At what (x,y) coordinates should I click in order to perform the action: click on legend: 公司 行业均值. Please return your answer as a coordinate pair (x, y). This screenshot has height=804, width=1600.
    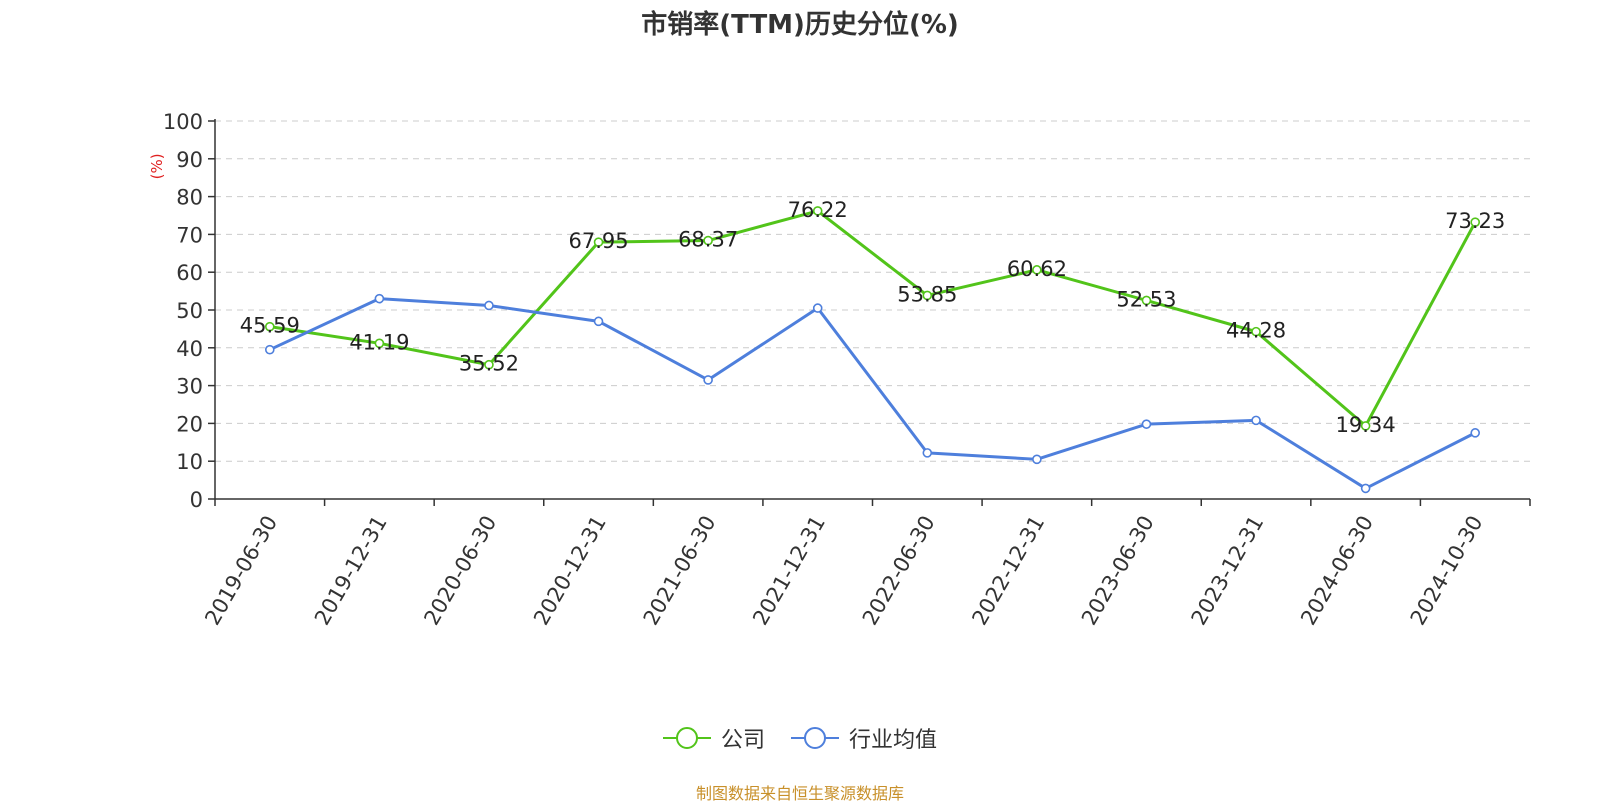
    Looking at the image, I should click on (800, 738).